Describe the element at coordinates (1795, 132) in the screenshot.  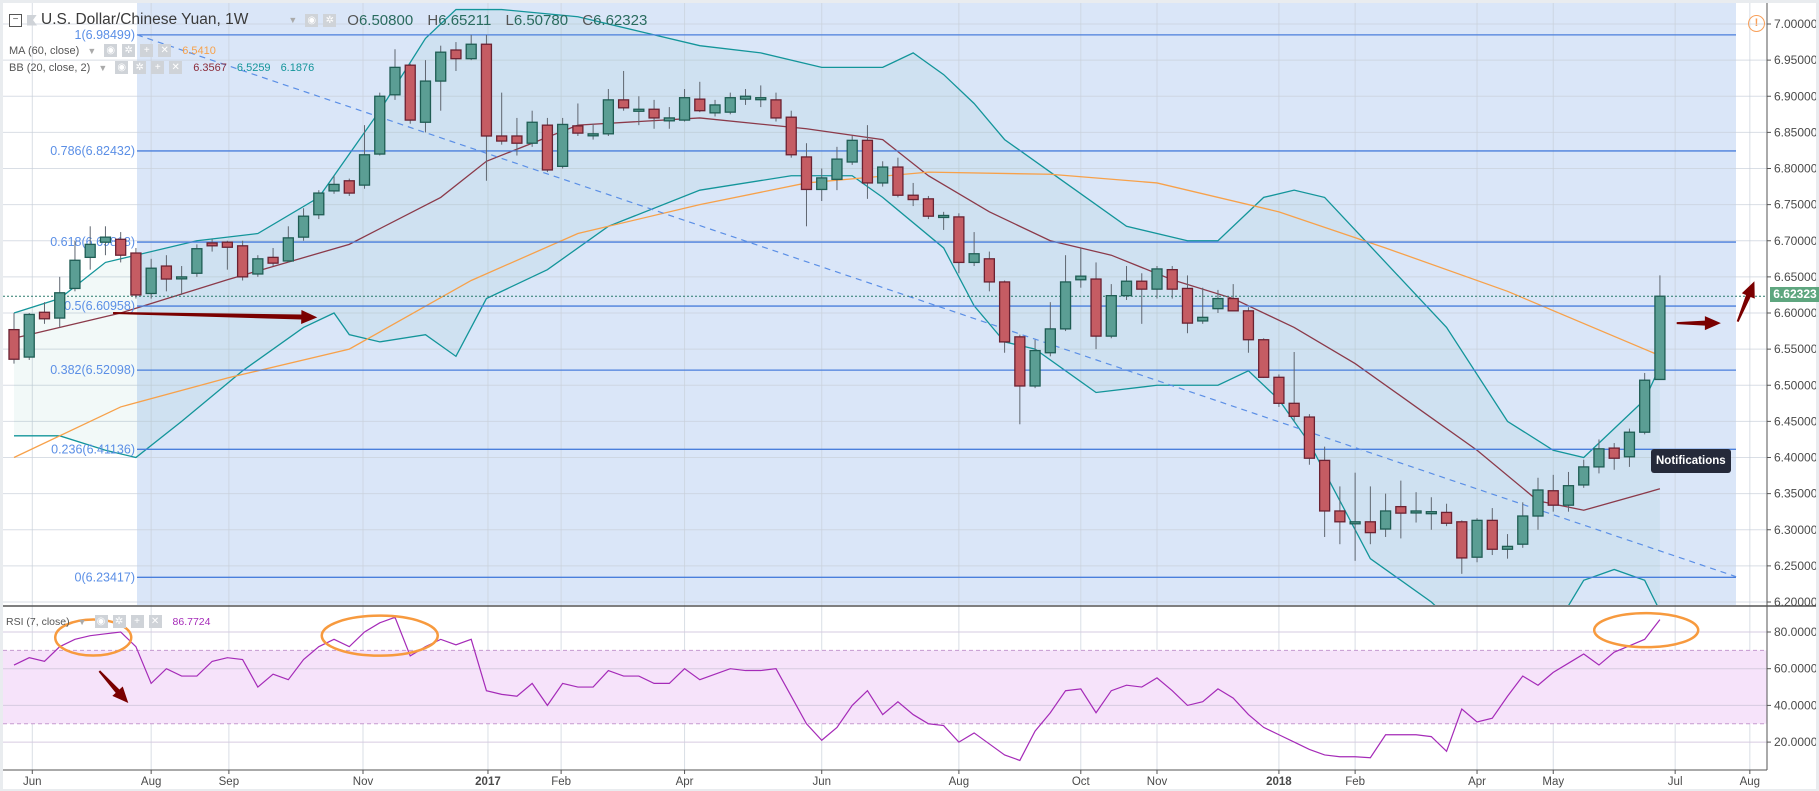
I see `price-axis-label: 6.85000` at that location.